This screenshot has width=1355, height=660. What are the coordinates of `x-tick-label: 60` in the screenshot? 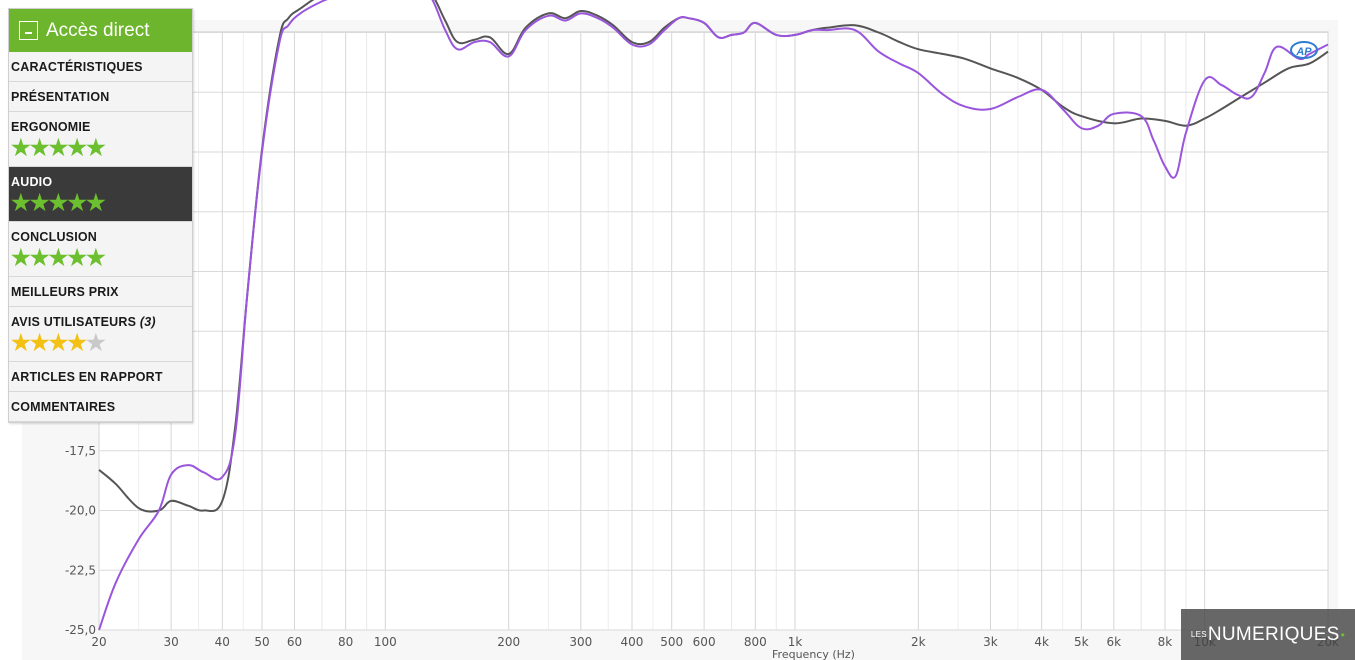 It's located at (294, 642).